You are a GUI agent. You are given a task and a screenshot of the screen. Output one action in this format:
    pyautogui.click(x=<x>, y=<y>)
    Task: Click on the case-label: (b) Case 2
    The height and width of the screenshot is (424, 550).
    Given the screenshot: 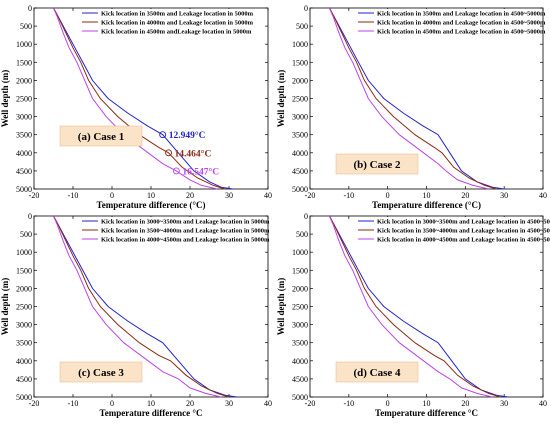 What is the action you would take?
    pyautogui.click(x=377, y=165)
    